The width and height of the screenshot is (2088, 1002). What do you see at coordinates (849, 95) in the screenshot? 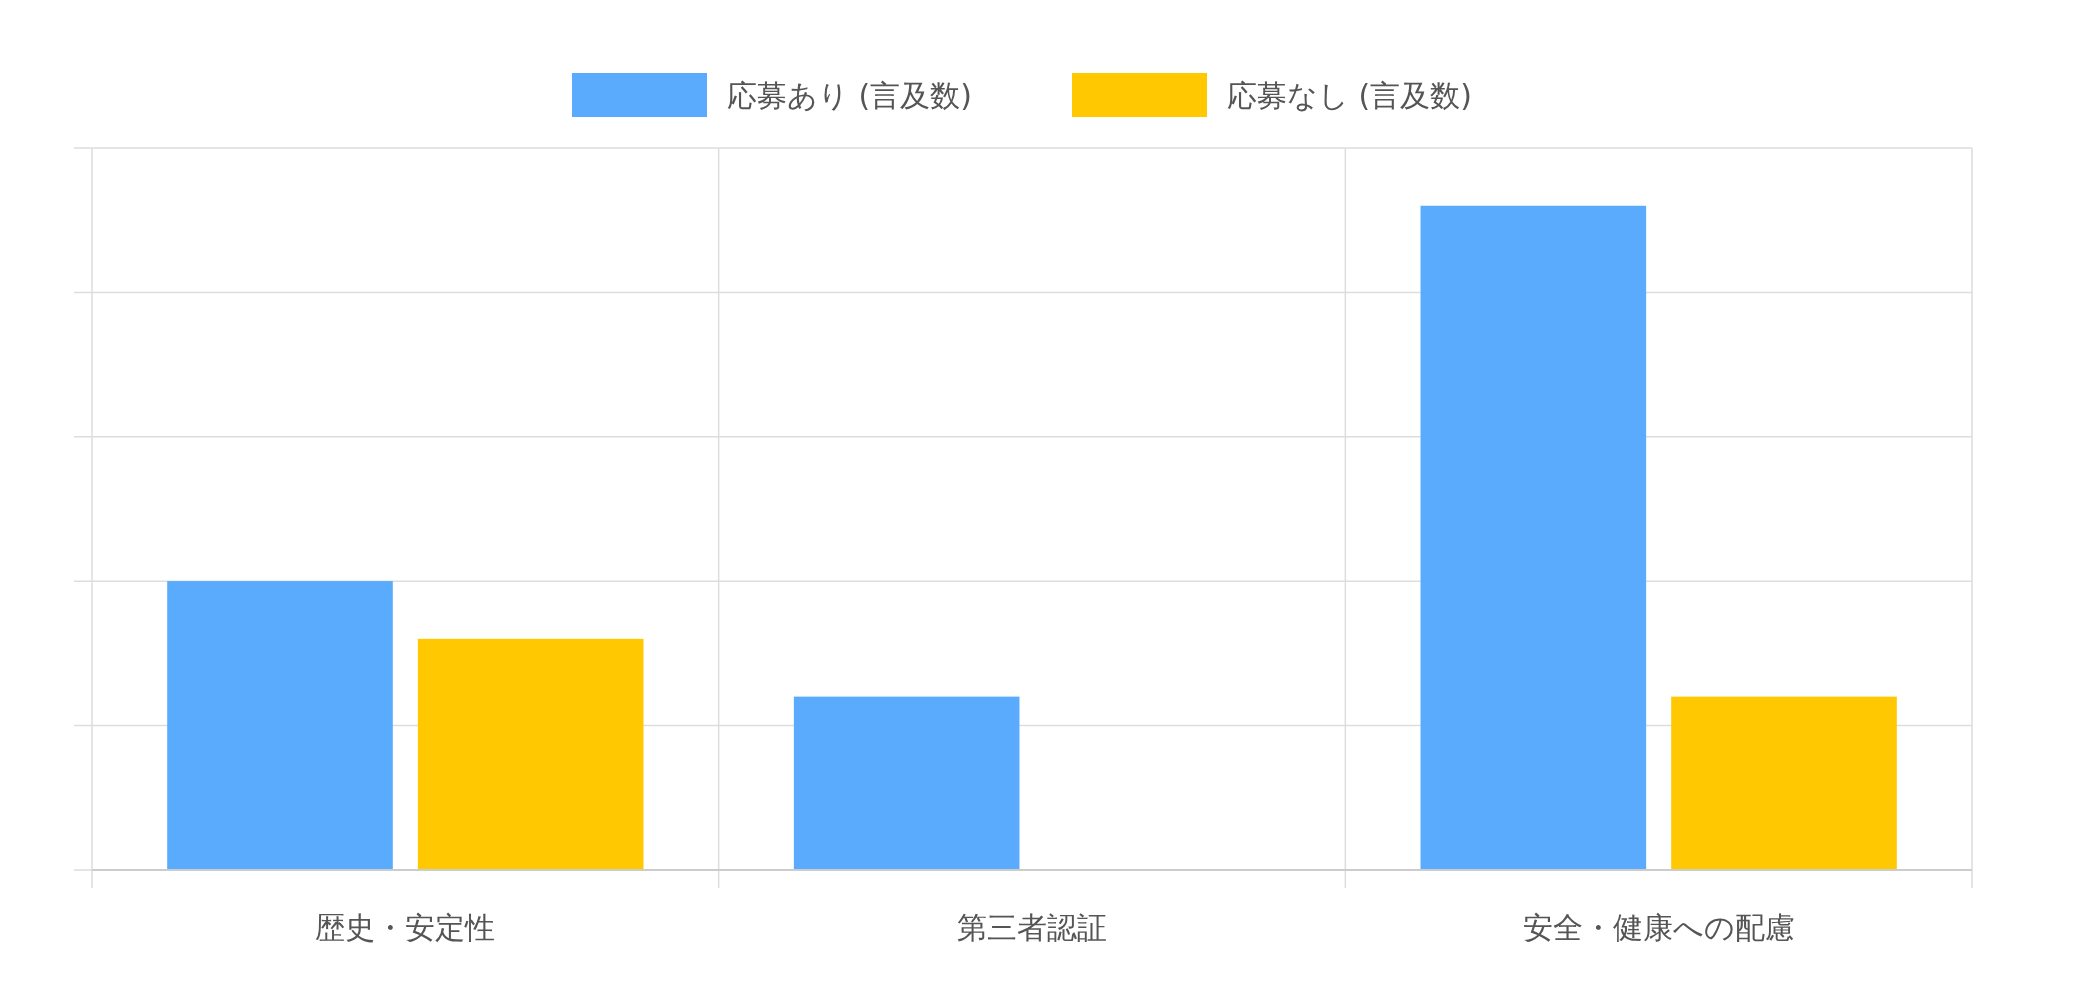
I see `legend-label: 応募あり (言及数)` at bounding box center [849, 95].